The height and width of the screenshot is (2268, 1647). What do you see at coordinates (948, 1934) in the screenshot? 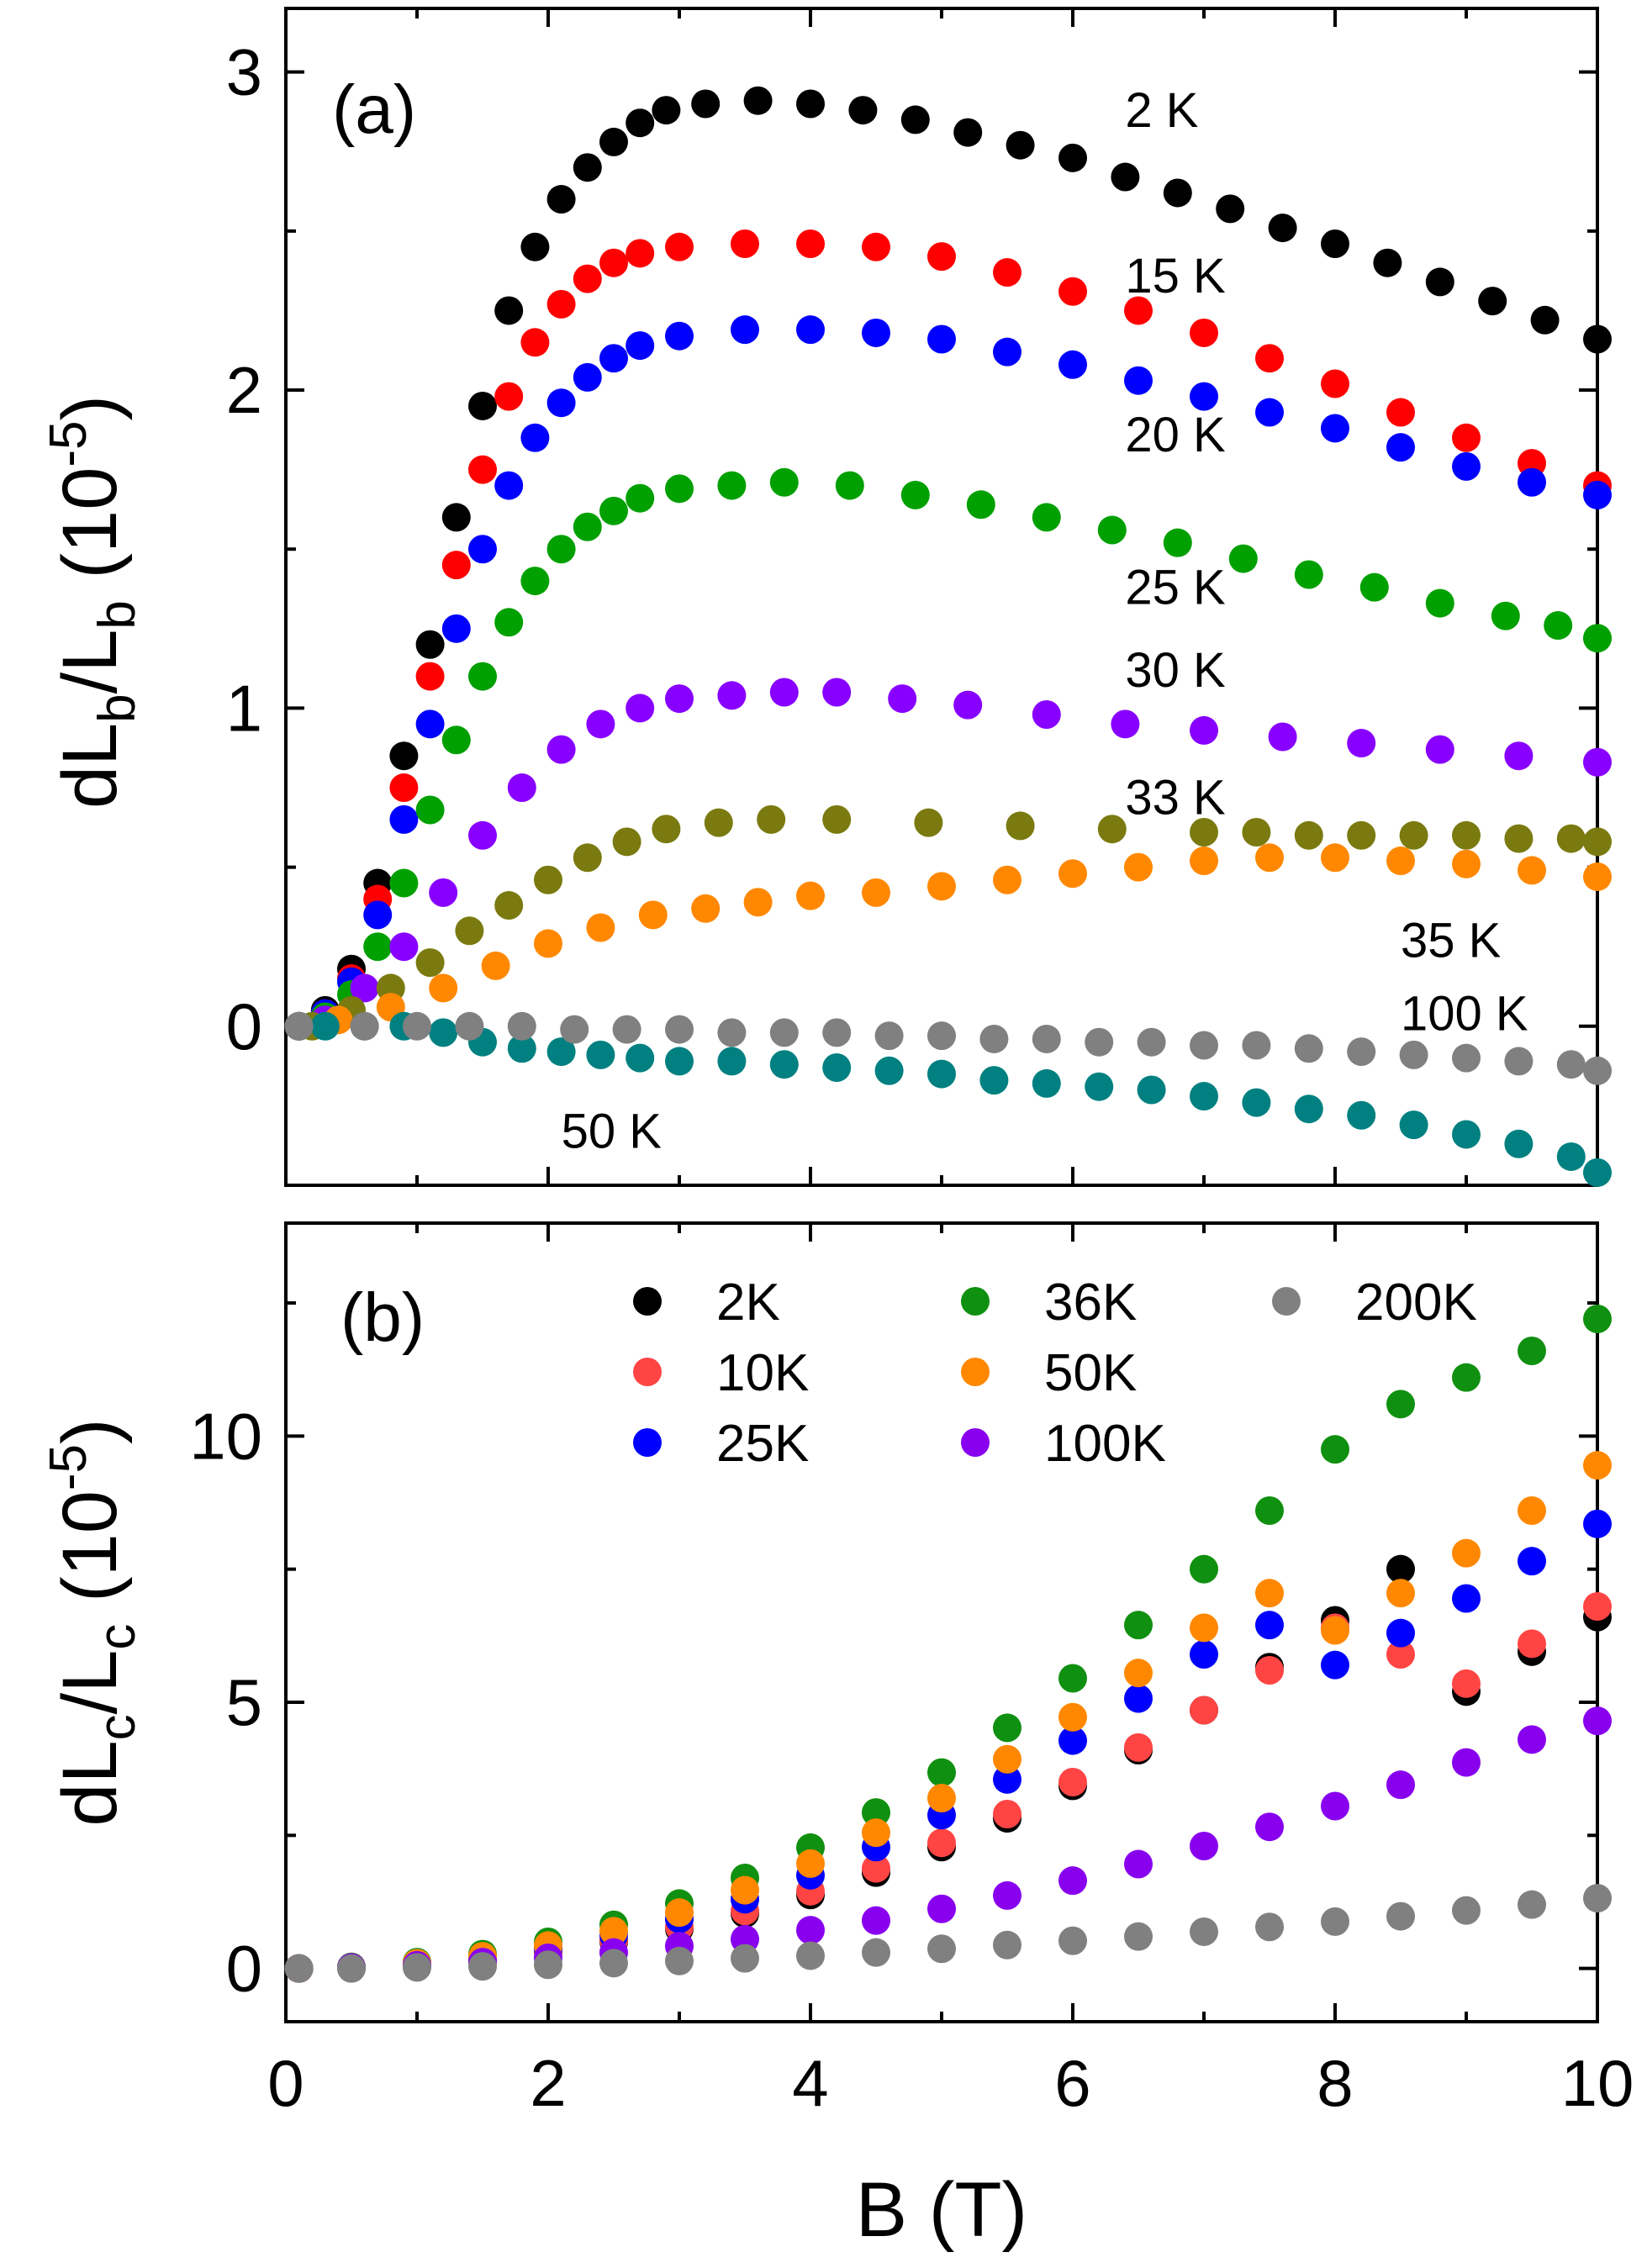
I see `series-200k` at bounding box center [948, 1934].